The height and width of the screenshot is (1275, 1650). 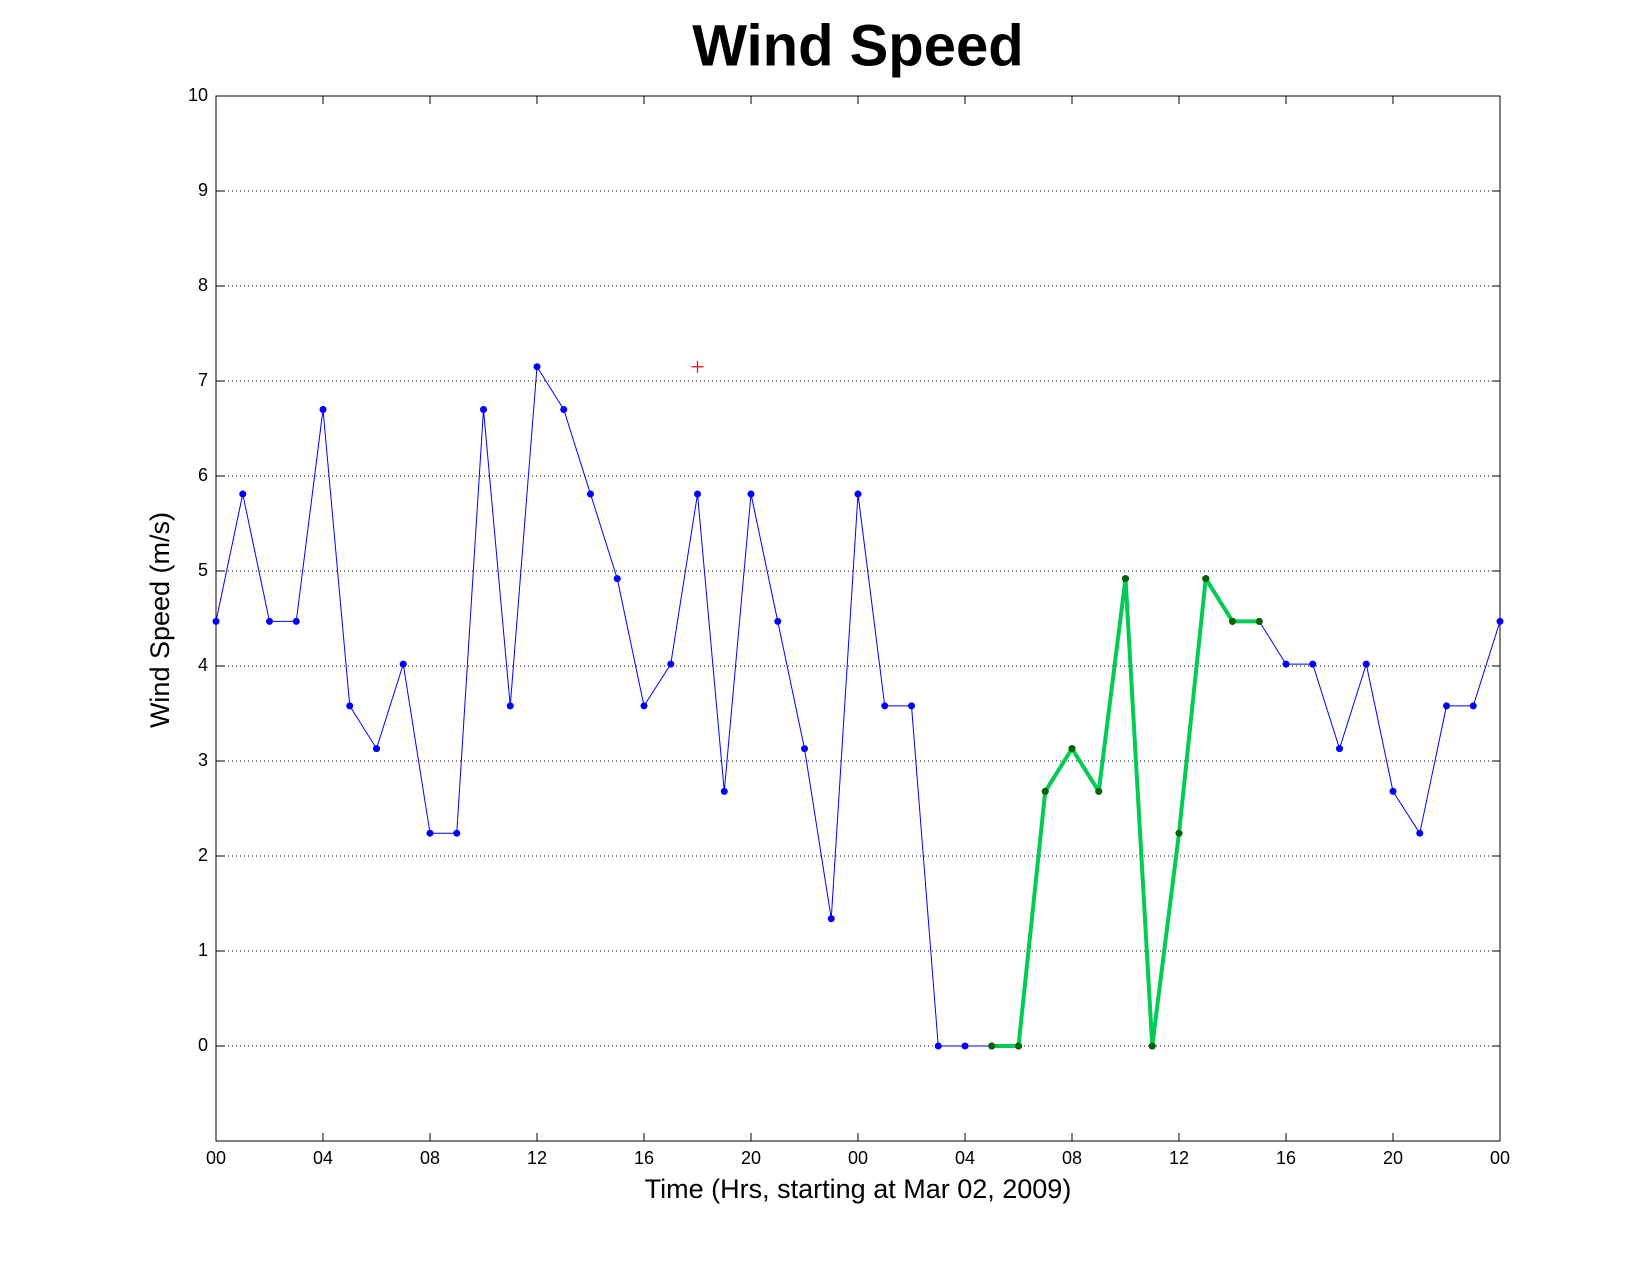 I want to click on y-tick-label: 4, so click(x=203, y=665).